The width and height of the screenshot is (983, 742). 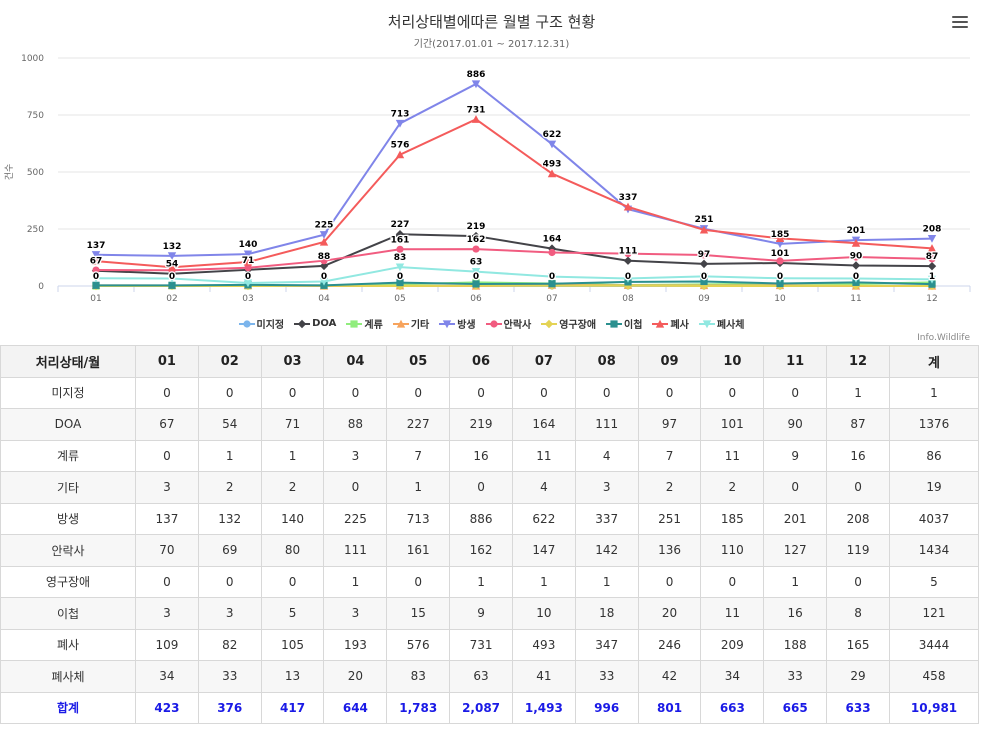 What do you see at coordinates (943, 338) in the screenshot?
I see `chart-credits: Info.Wildlife` at bounding box center [943, 338].